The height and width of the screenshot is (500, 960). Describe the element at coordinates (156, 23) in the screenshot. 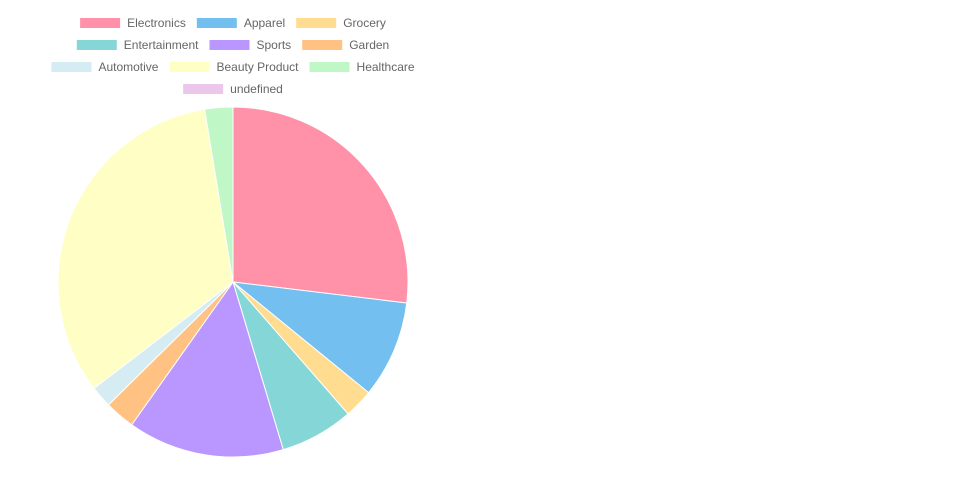

I see `legend-label: Electronics` at that location.